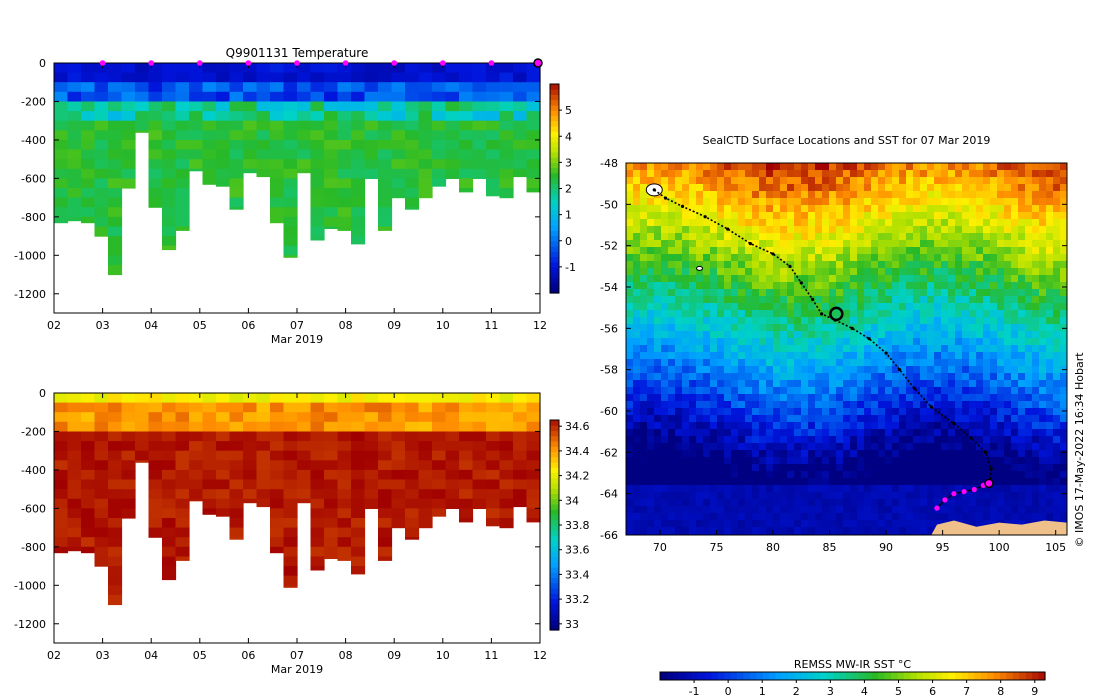 This screenshot has width=1100, height=700. What do you see at coordinates (30, 294) in the screenshot?
I see `y-tick-label: -1200` at bounding box center [30, 294].